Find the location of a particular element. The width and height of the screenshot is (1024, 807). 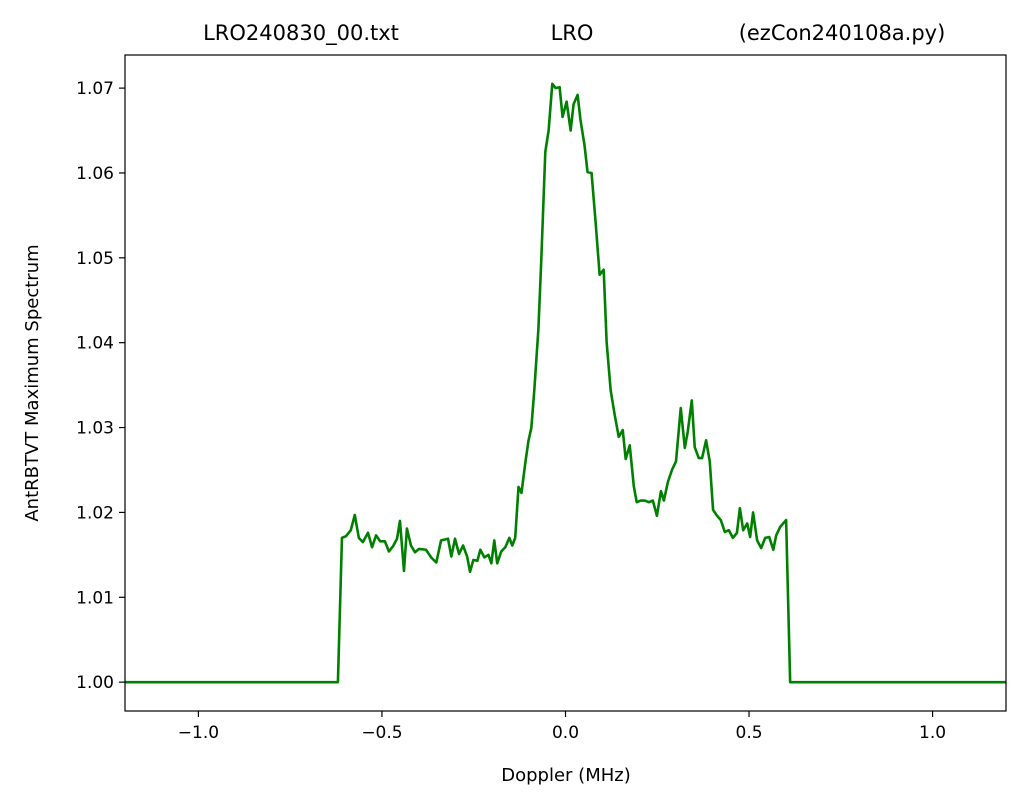

y-tick-label: 1.07 is located at coordinates (95, 89).